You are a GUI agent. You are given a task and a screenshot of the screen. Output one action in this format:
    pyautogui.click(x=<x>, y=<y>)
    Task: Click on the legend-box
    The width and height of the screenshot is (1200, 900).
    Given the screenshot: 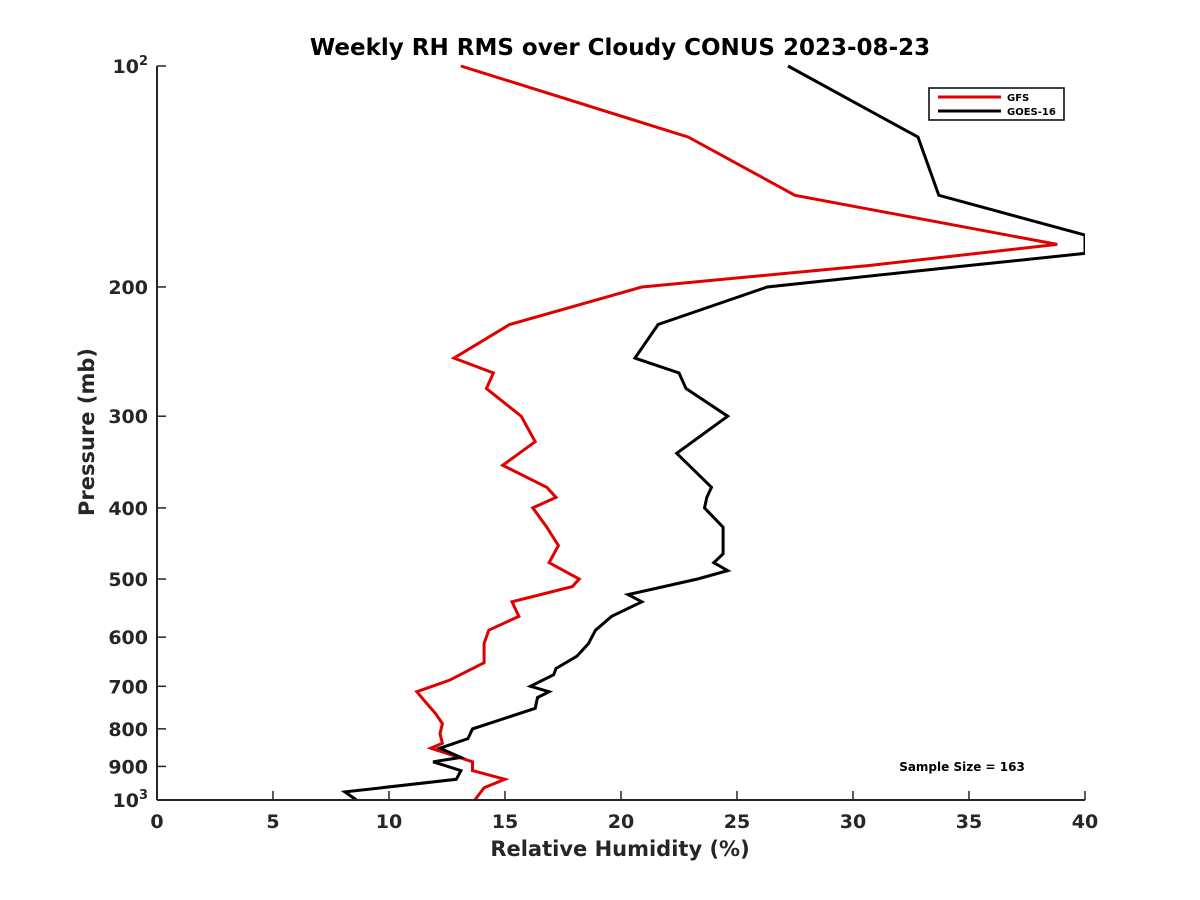 What is the action you would take?
    pyautogui.click(x=996, y=104)
    